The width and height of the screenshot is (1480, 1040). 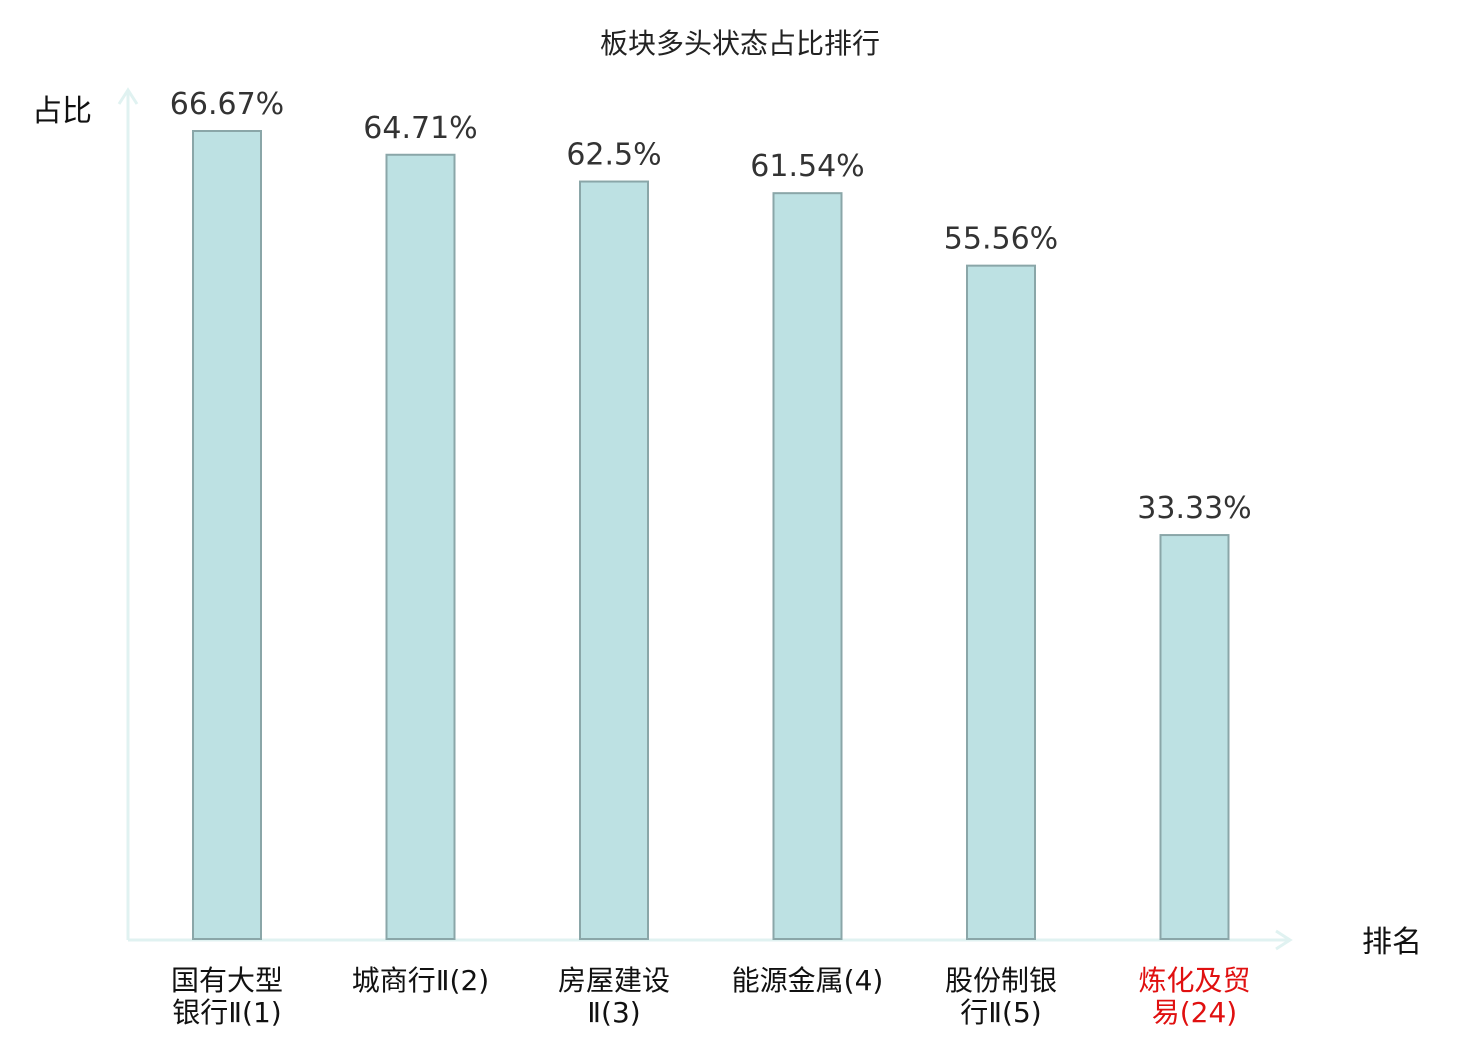 I want to click on category-label: 城商行Ⅱ(2), so click(x=421, y=981).